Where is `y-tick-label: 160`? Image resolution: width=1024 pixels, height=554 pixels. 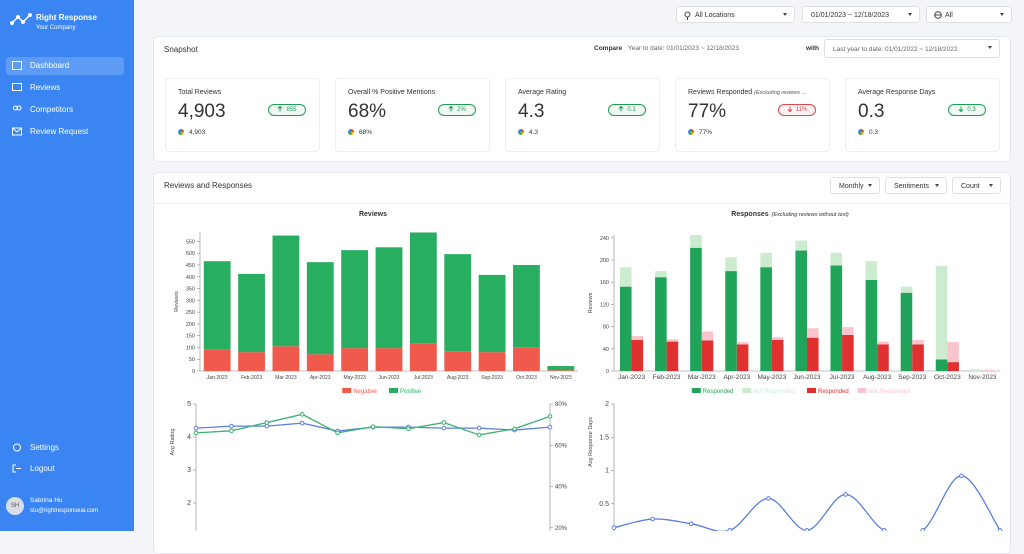
y-tick-label: 160 is located at coordinates (604, 283).